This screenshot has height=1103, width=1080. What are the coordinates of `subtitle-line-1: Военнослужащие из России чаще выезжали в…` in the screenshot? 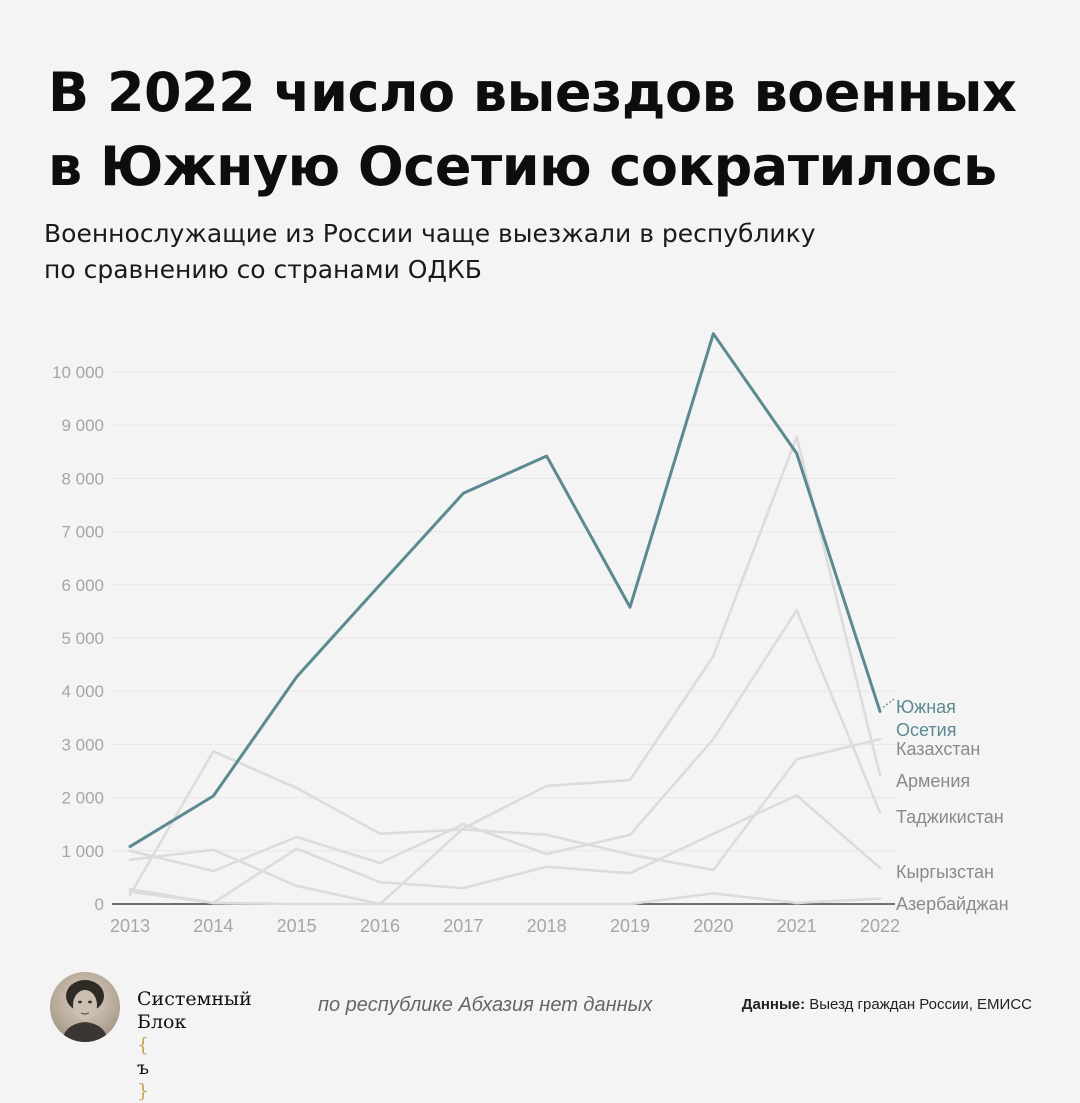 It's located at (430, 233).